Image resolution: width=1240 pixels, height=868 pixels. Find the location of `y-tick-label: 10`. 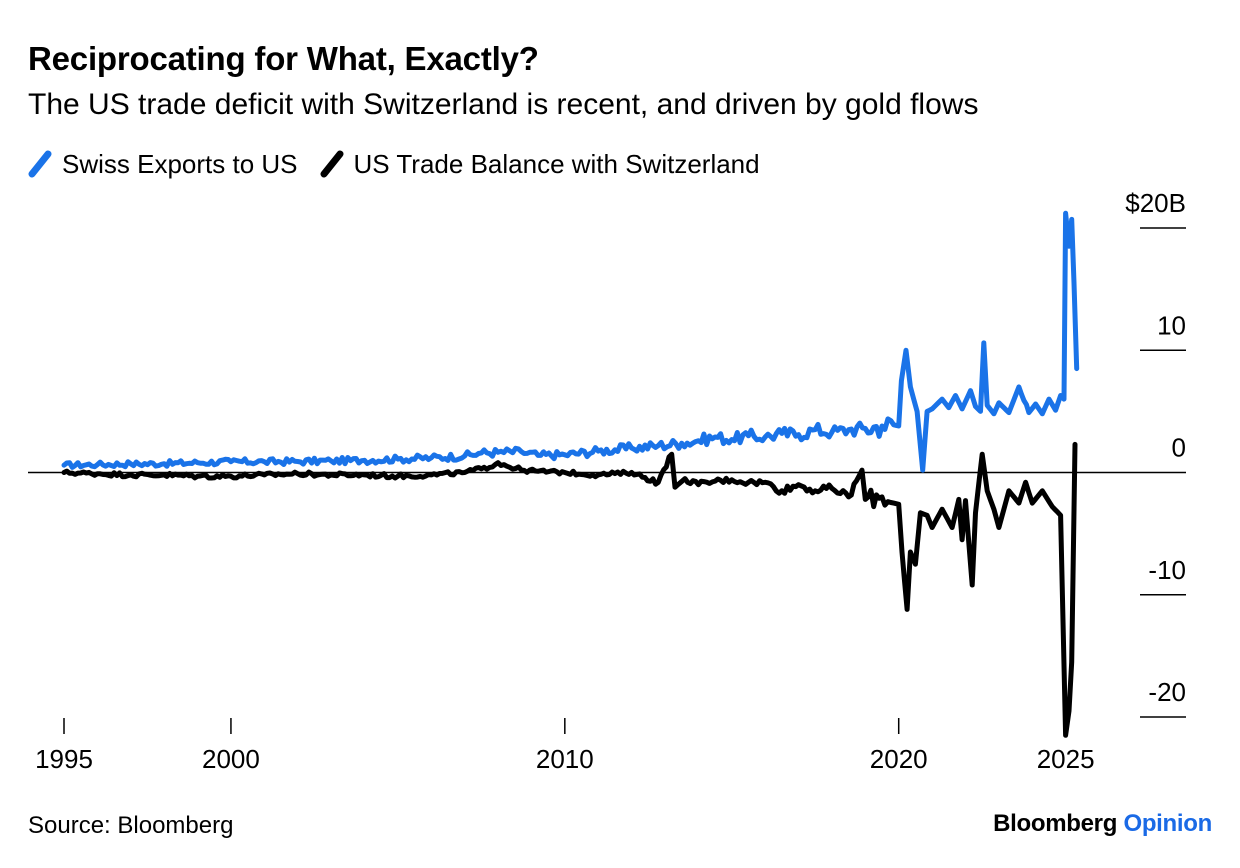

y-tick-label: 10 is located at coordinates (1171, 325).